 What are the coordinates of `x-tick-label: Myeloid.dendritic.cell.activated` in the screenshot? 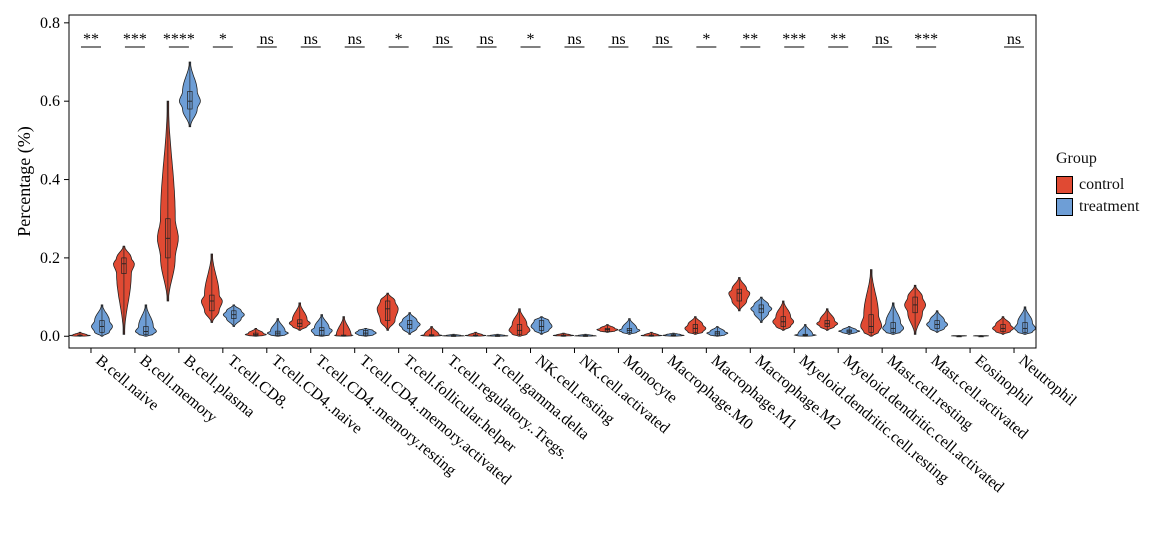 It's located at (923, 424).